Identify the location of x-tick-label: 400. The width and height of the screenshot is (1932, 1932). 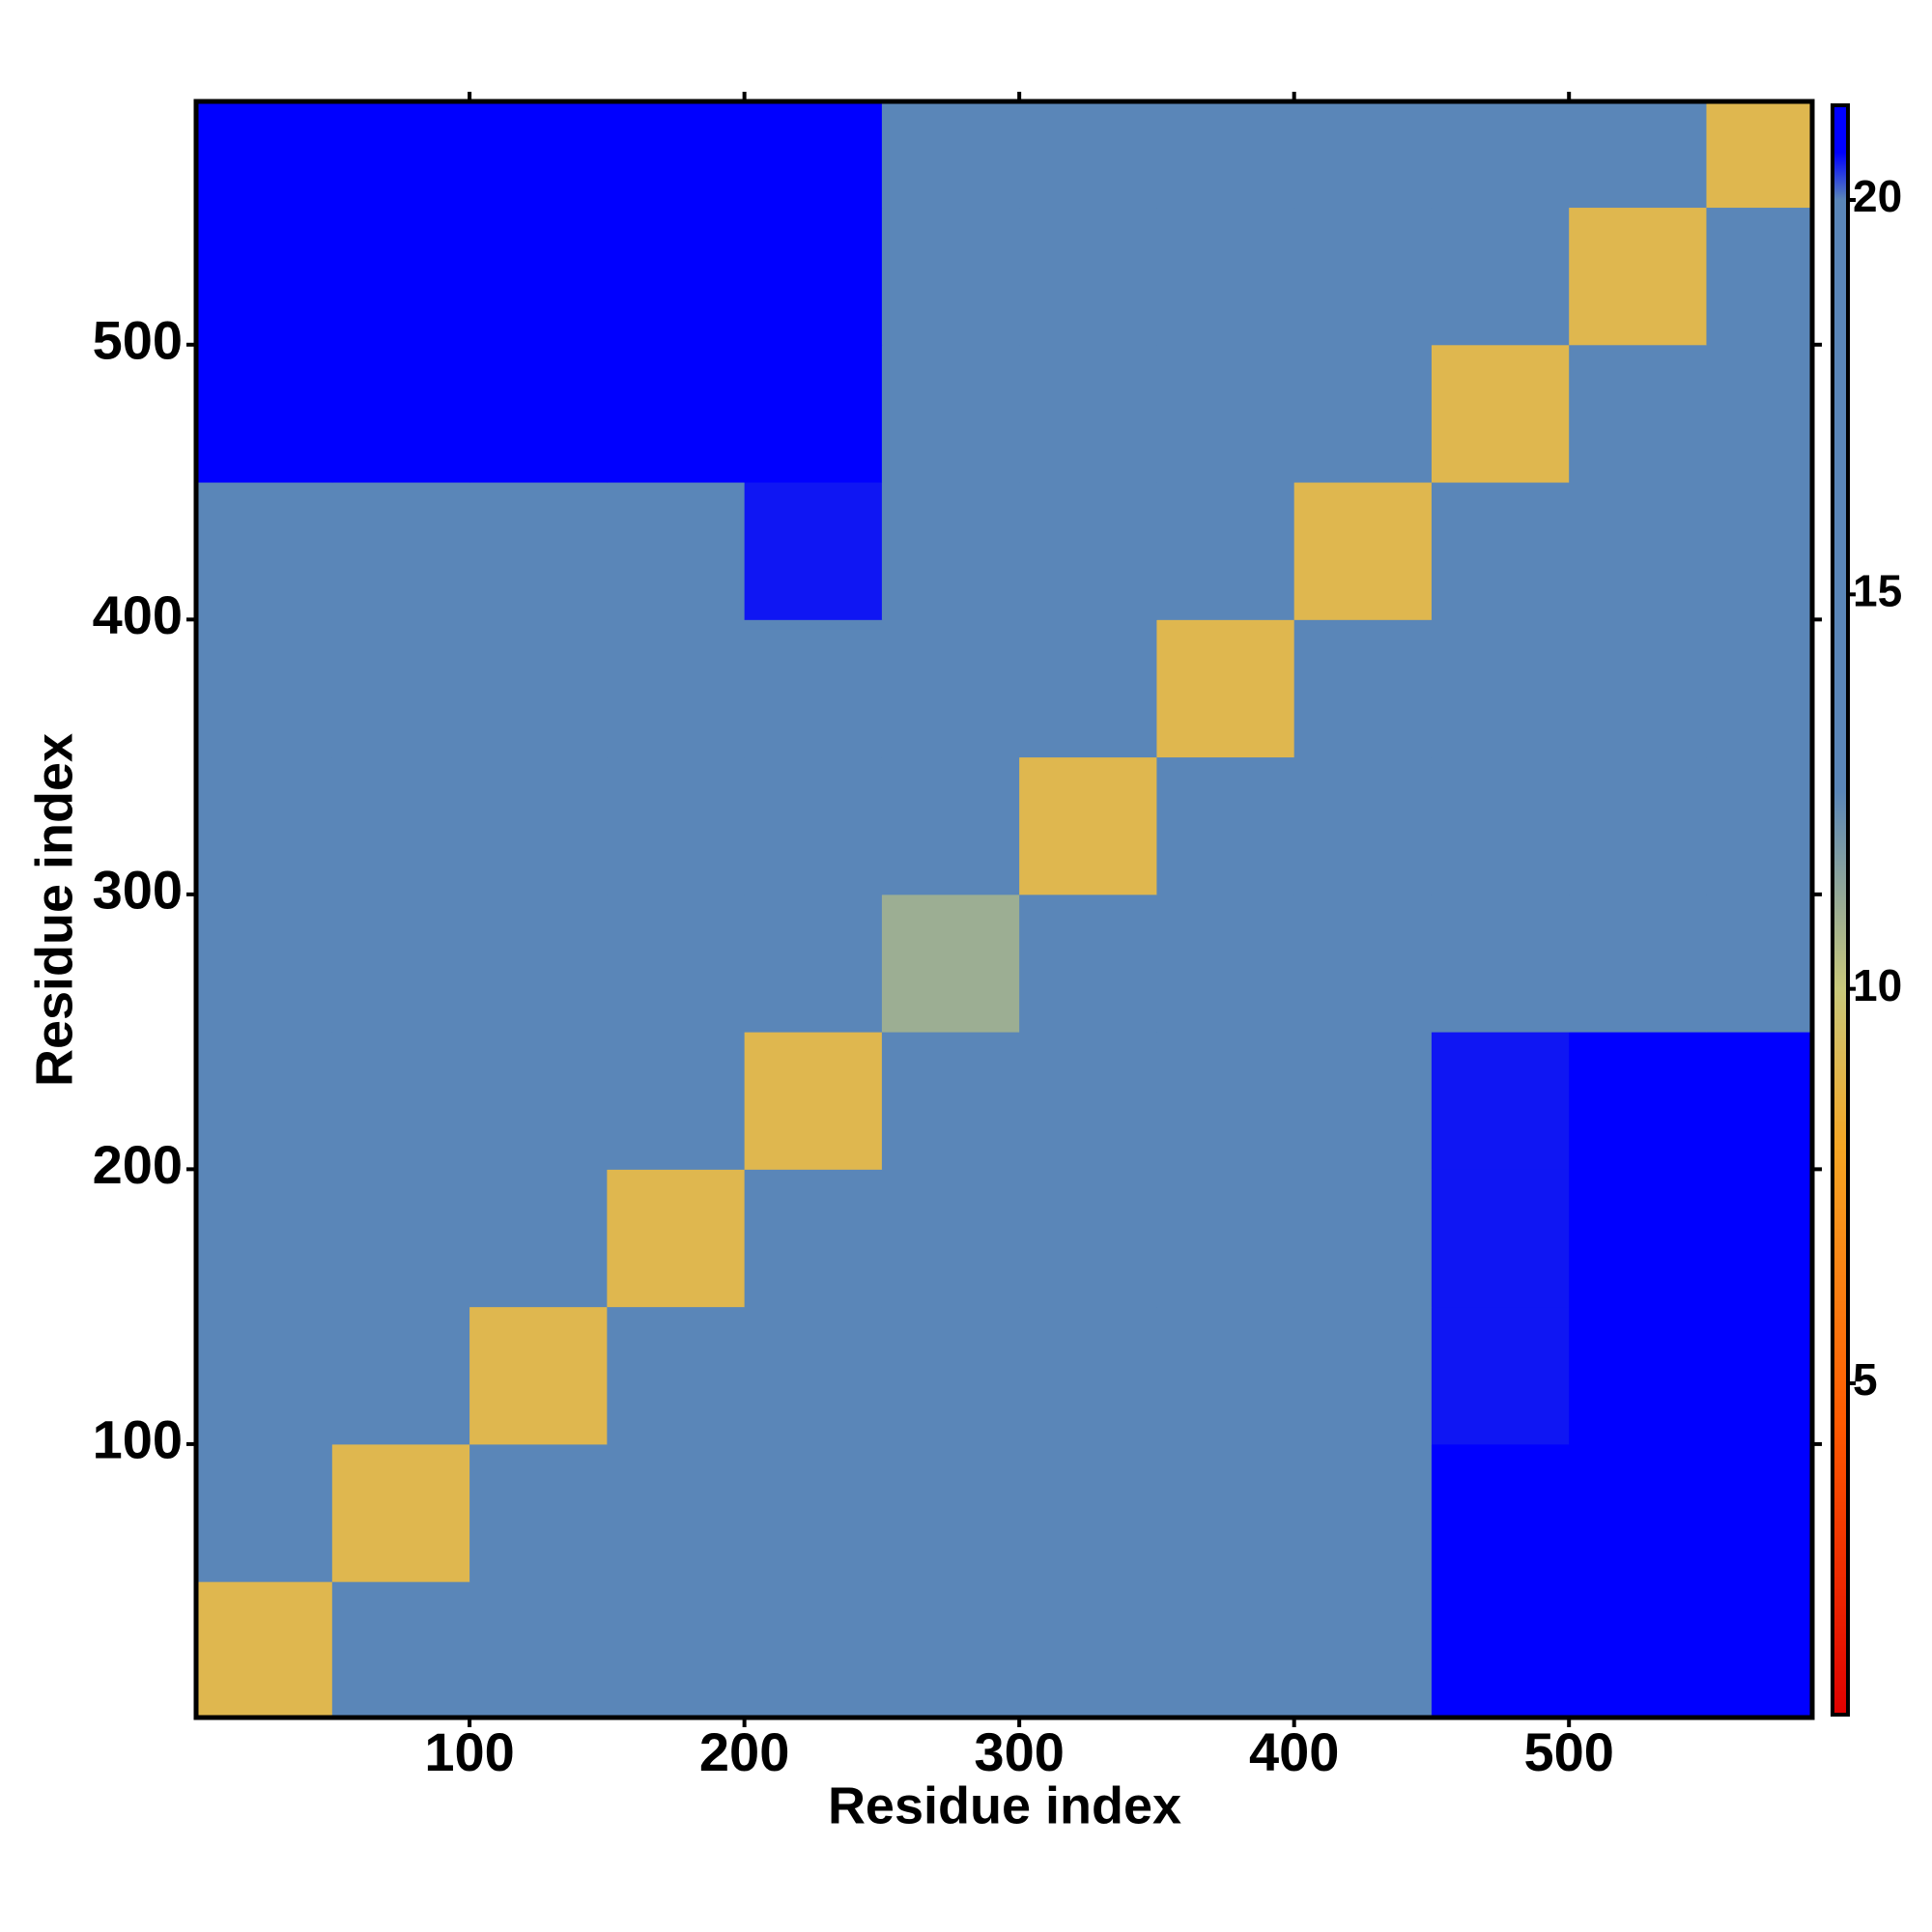
(1294, 1751).